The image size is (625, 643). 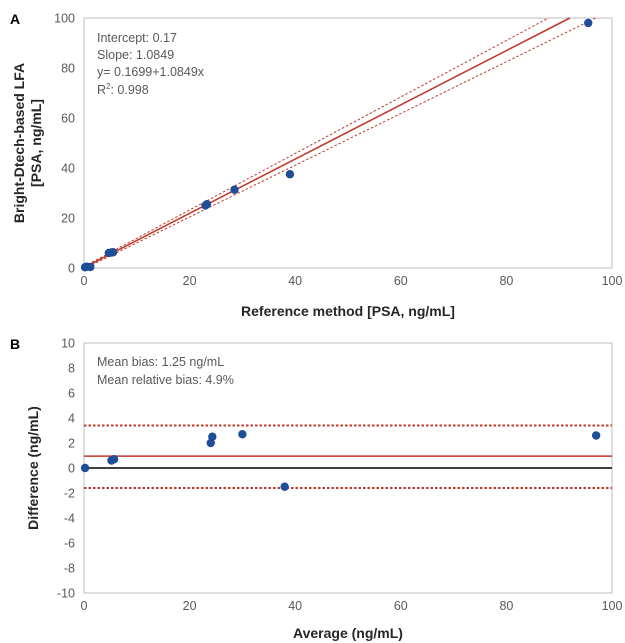 What do you see at coordinates (66, 594) in the screenshot?
I see `panel-b-ytick: -10` at bounding box center [66, 594].